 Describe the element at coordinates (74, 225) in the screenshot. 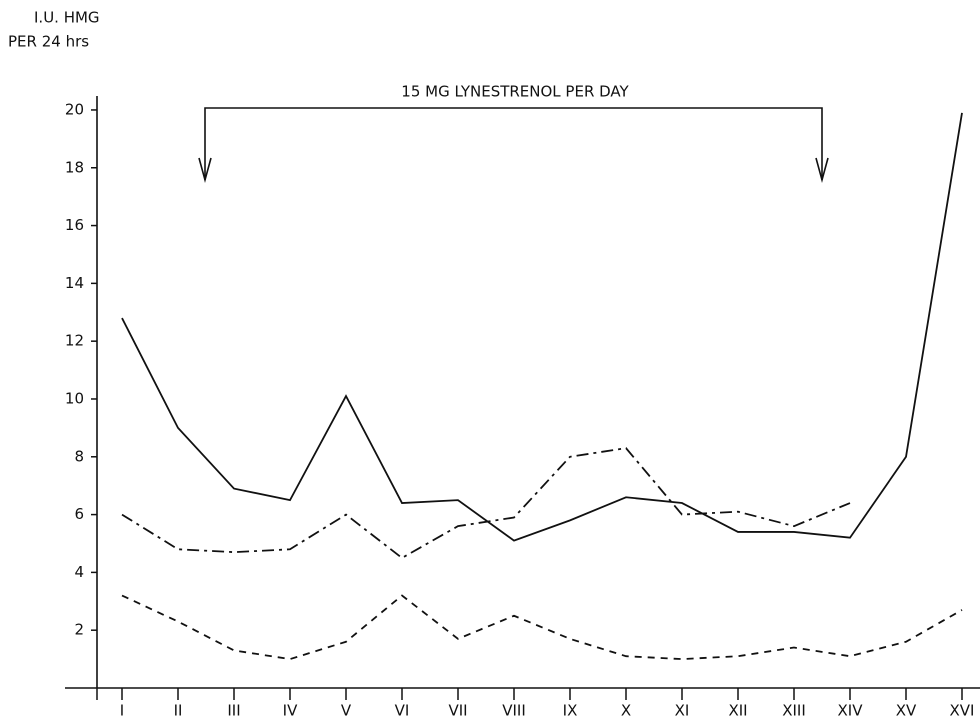

I see `y-tick-label: 16` at that location.